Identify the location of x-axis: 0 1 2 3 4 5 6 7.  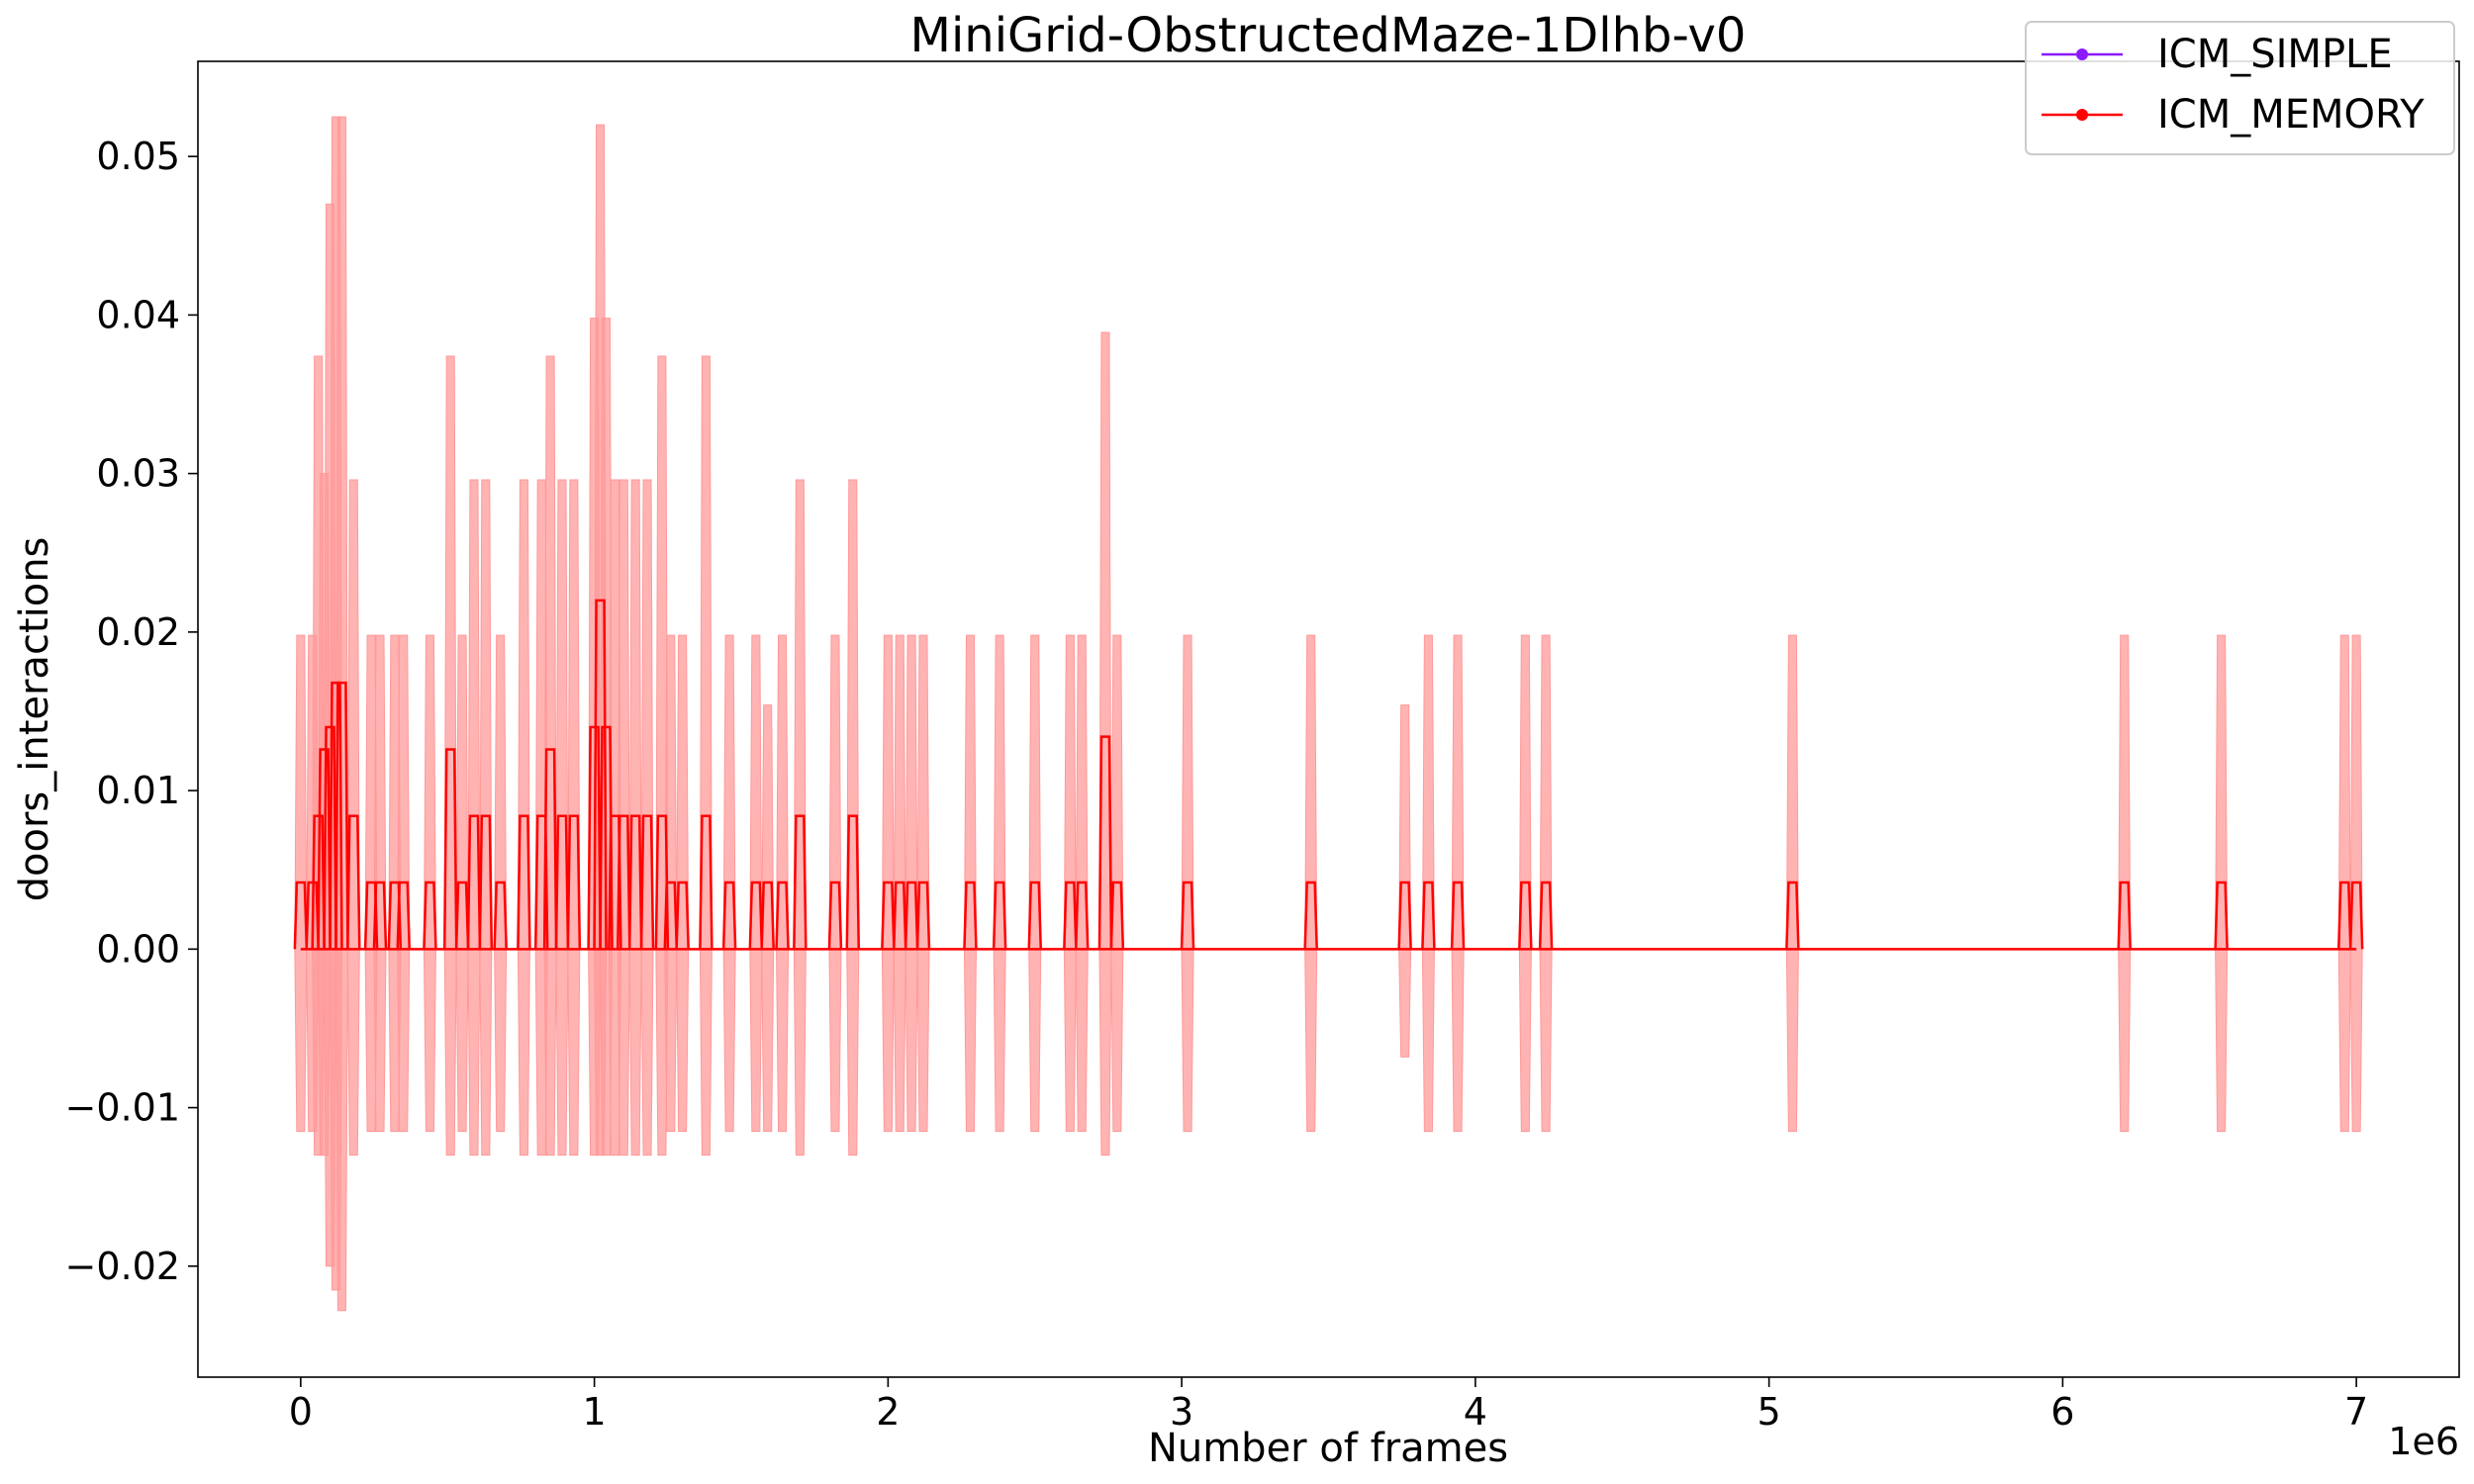
(1329, 1405).